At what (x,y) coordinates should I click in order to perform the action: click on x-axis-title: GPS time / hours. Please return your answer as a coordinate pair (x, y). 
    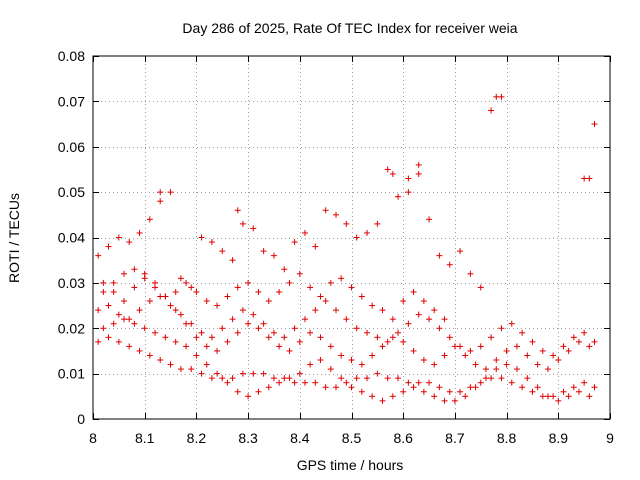
    Looking at the image, I should click on (350, 465).